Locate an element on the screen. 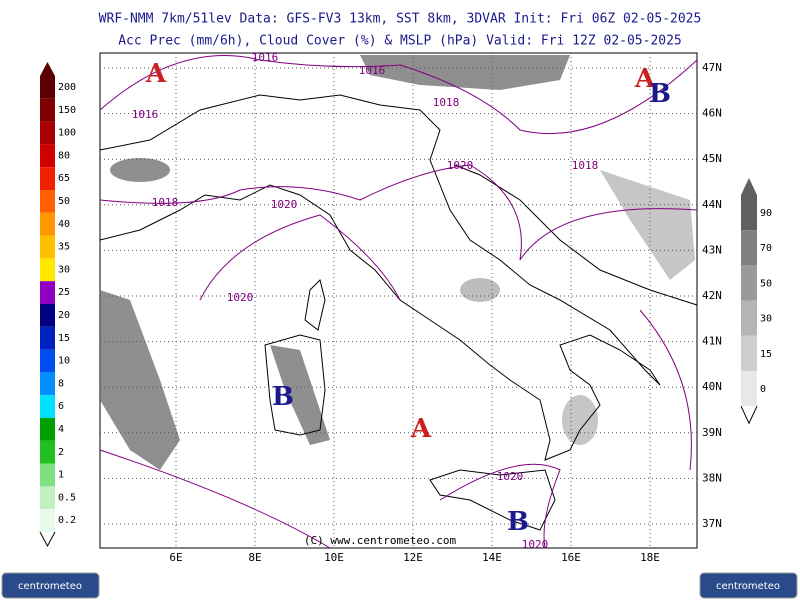 This screenshot has height=604, width=800. cloud-legend: 90 70 50 30 15 0 is located at coordinates (756, 301).